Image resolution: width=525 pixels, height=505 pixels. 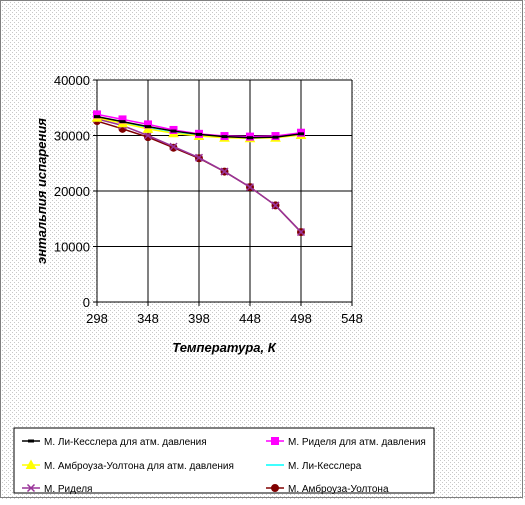 What do you see at coordinates (301, 318) in the screenshot?
I see `x-tick-label: 498` at bounding box center [301, 318].